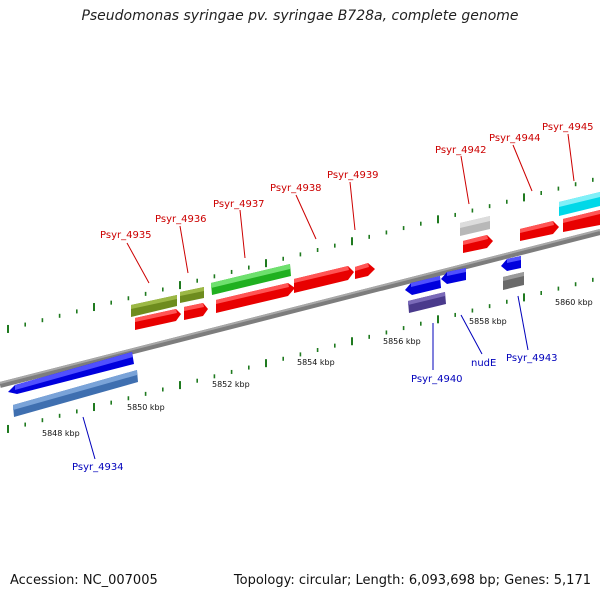  Describe the element at coordinates (61, 433) in the screenshot. I see `tick-label-5848: 5848 kbp` at that location.